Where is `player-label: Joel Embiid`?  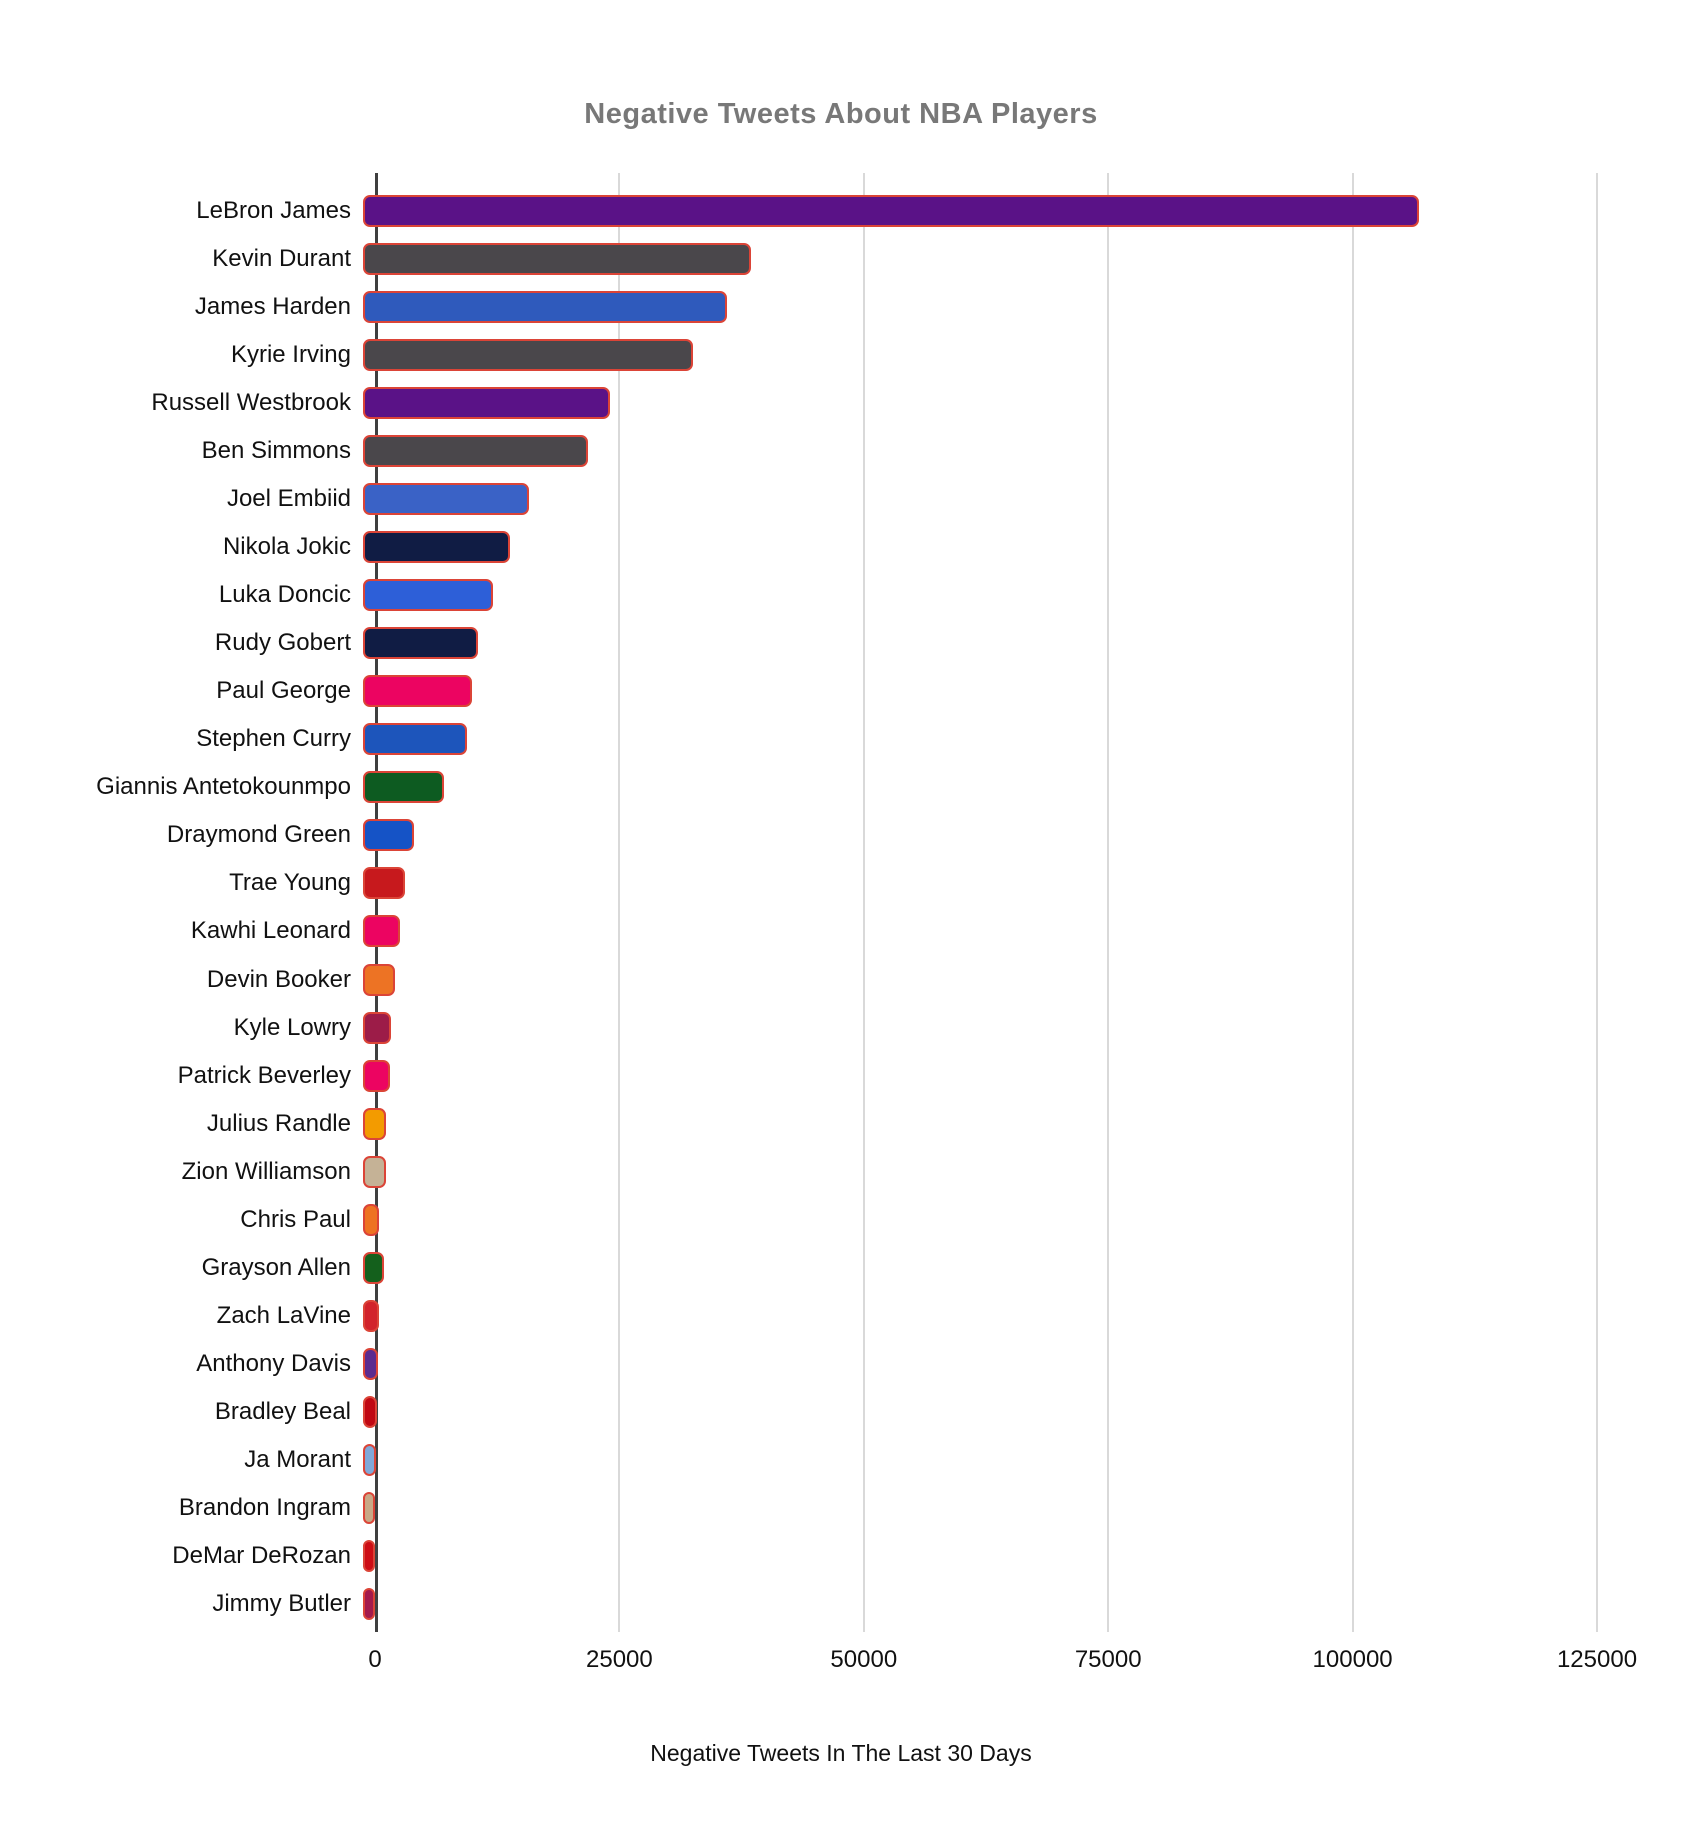 player-label: Joel Embiid is located at coordinates (288, 499).